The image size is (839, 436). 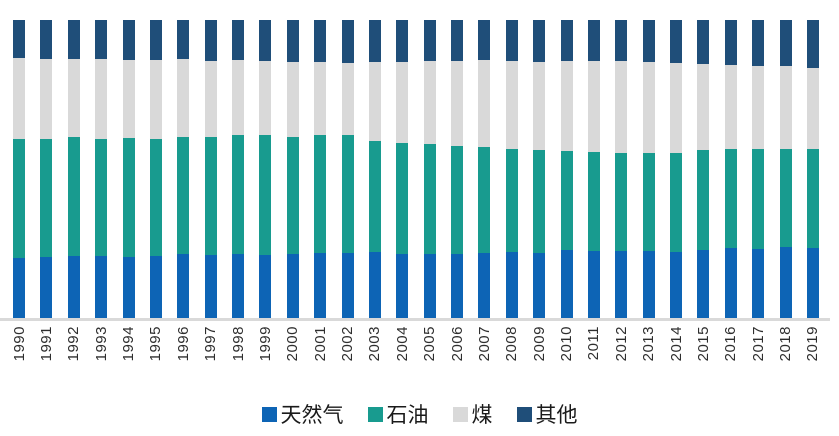 I want to click on bar-segment-oil-1997, so click(x=210, y=196).